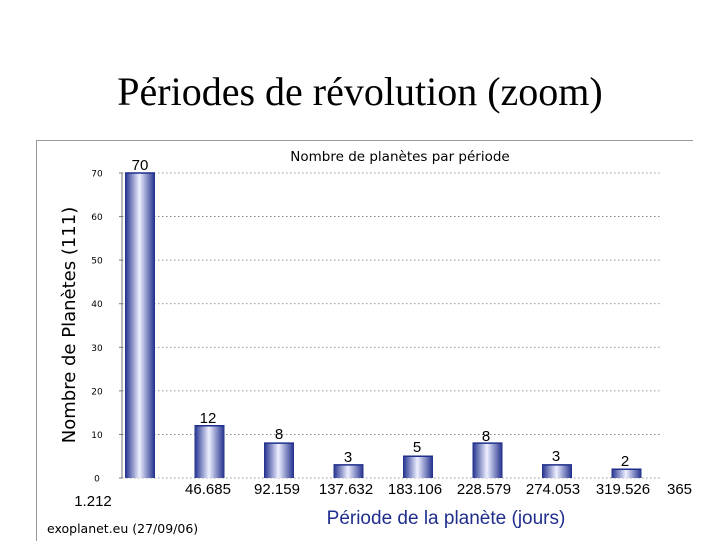 This screenshot has width=720, height=541. What do you see at coordinates (277, 489) in the screenshot?
I see `x-tick-label: 92.159` at bounding box center [277, 489].